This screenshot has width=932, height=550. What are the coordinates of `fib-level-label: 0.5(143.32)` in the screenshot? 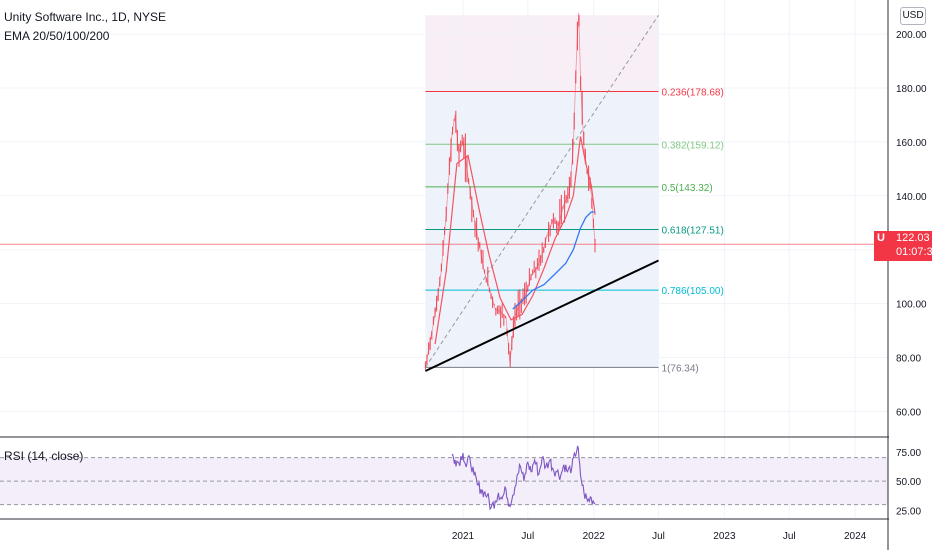 It's located at (687, 188).